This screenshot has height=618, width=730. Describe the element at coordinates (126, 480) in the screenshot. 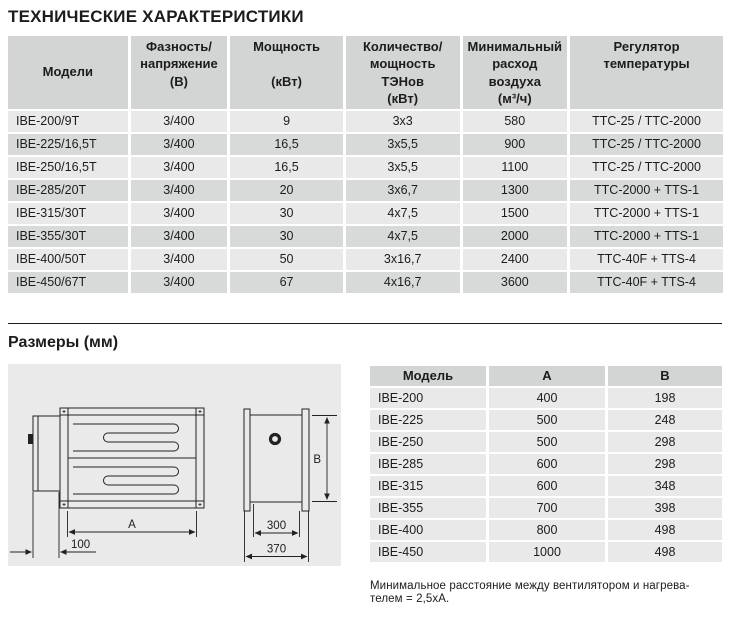

I see `heating-element-coil-bottom` at that location.